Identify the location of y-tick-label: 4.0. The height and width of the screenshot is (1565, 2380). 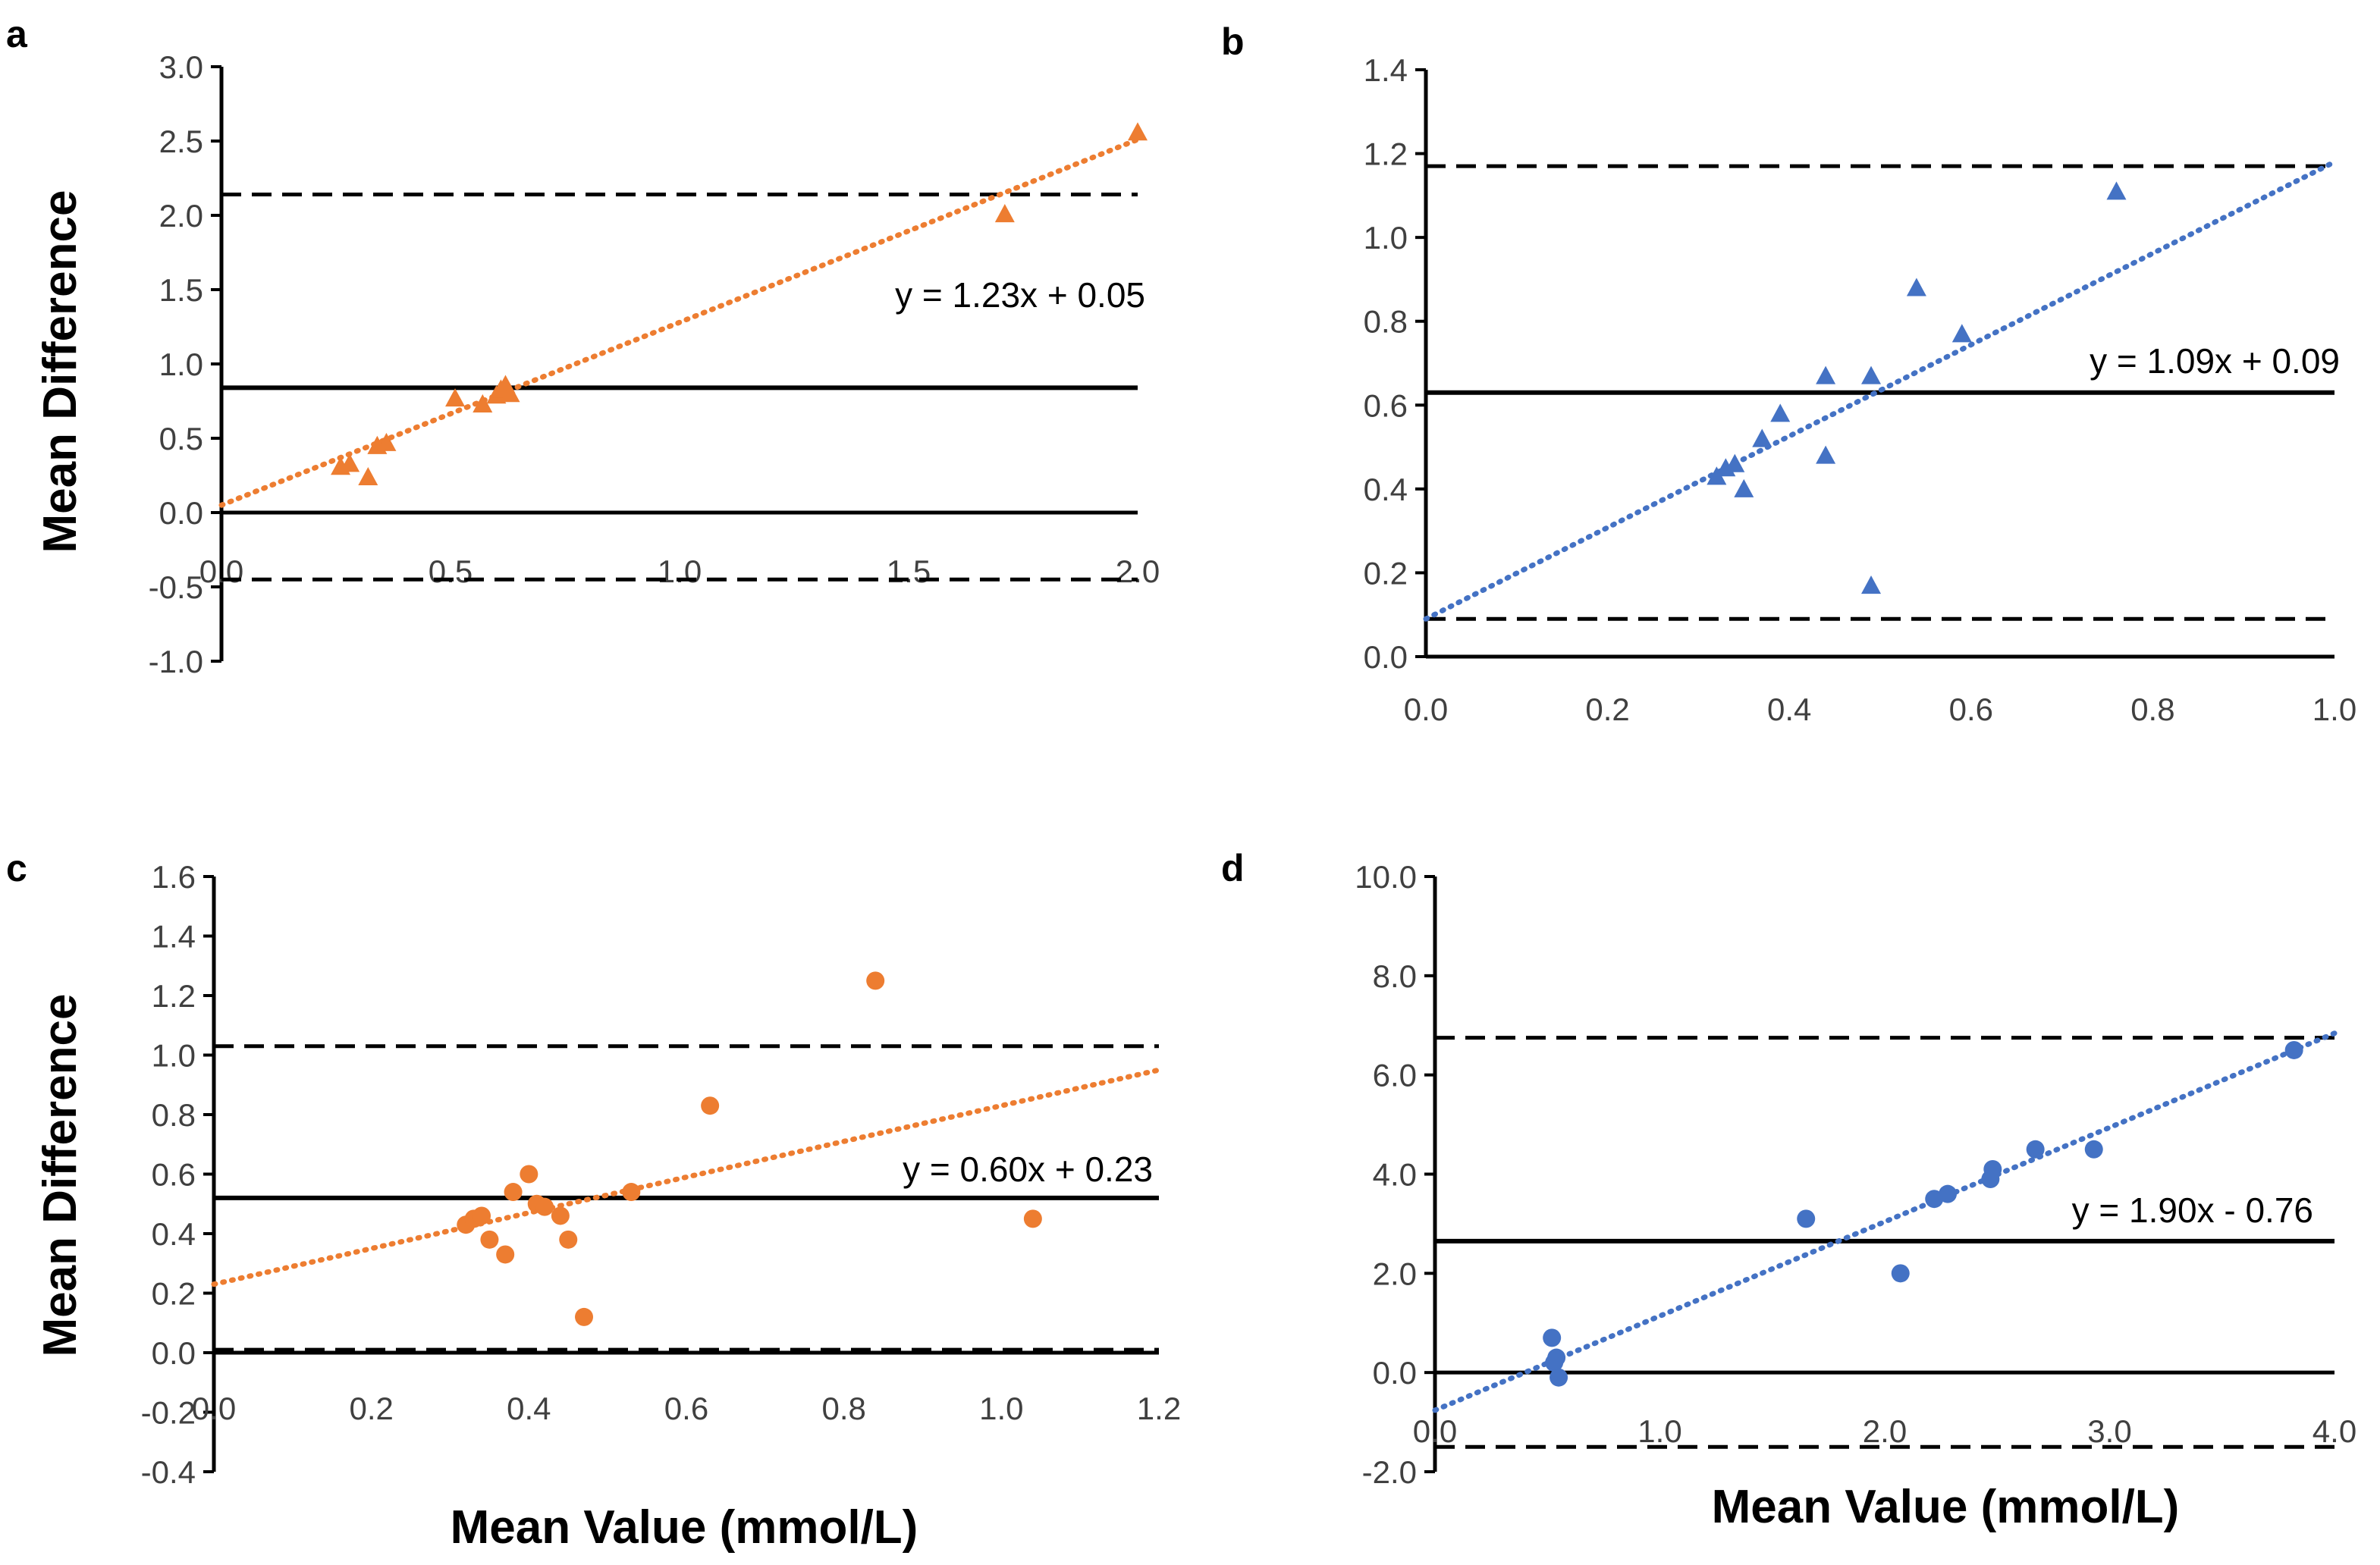
(1395, 1175).